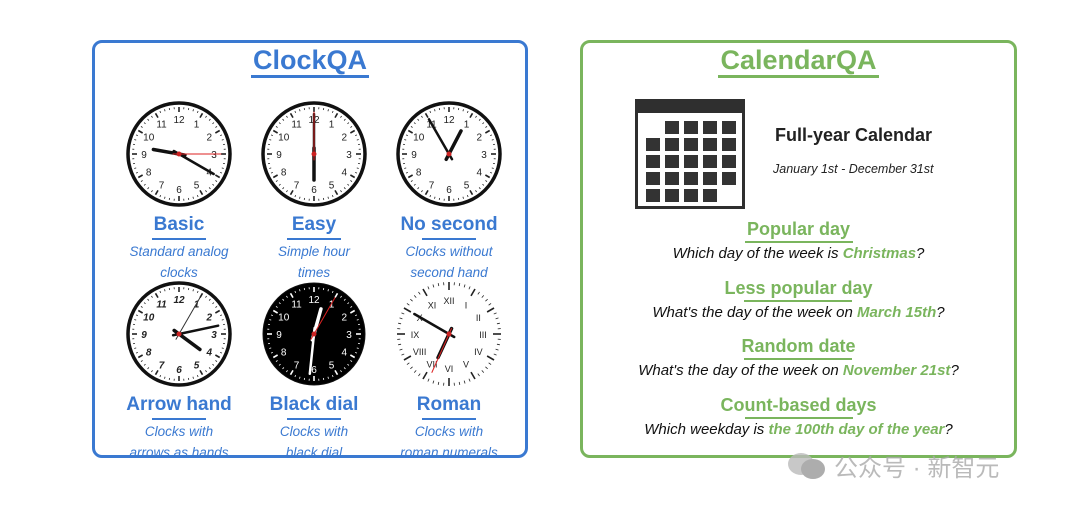  Describe the element at coordinates (798, 406) in the screenshot. I see `question-type: Count-based days` at that location.